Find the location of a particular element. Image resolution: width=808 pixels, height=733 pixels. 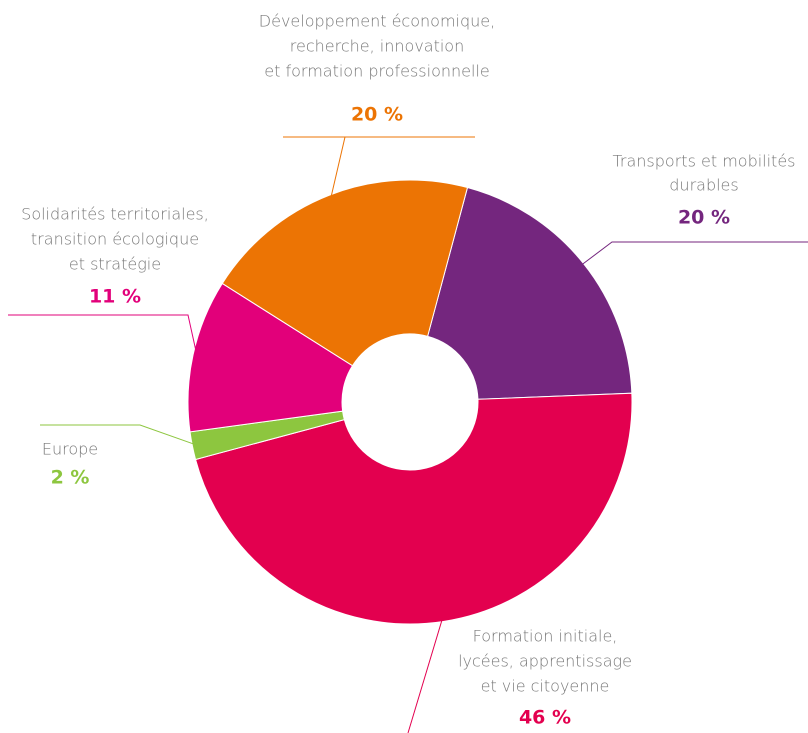

slice-label: Transports et mobilités is located at coordinates (703, 161).